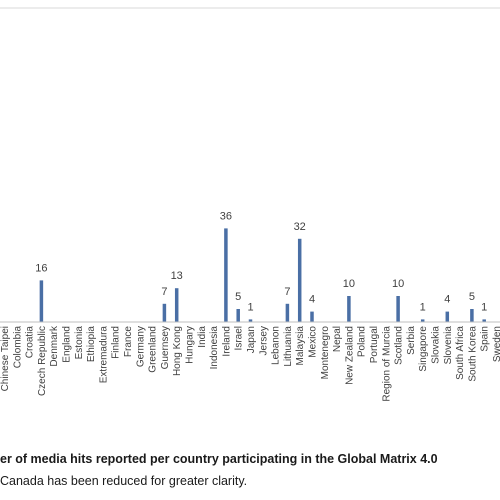 Image resolution: width=500 pixels, height=500 pixels. What do you see at coordinates (238, 297) in the screenshot?
I see `data-label-israel: 5` at bounding box center [238, 297].